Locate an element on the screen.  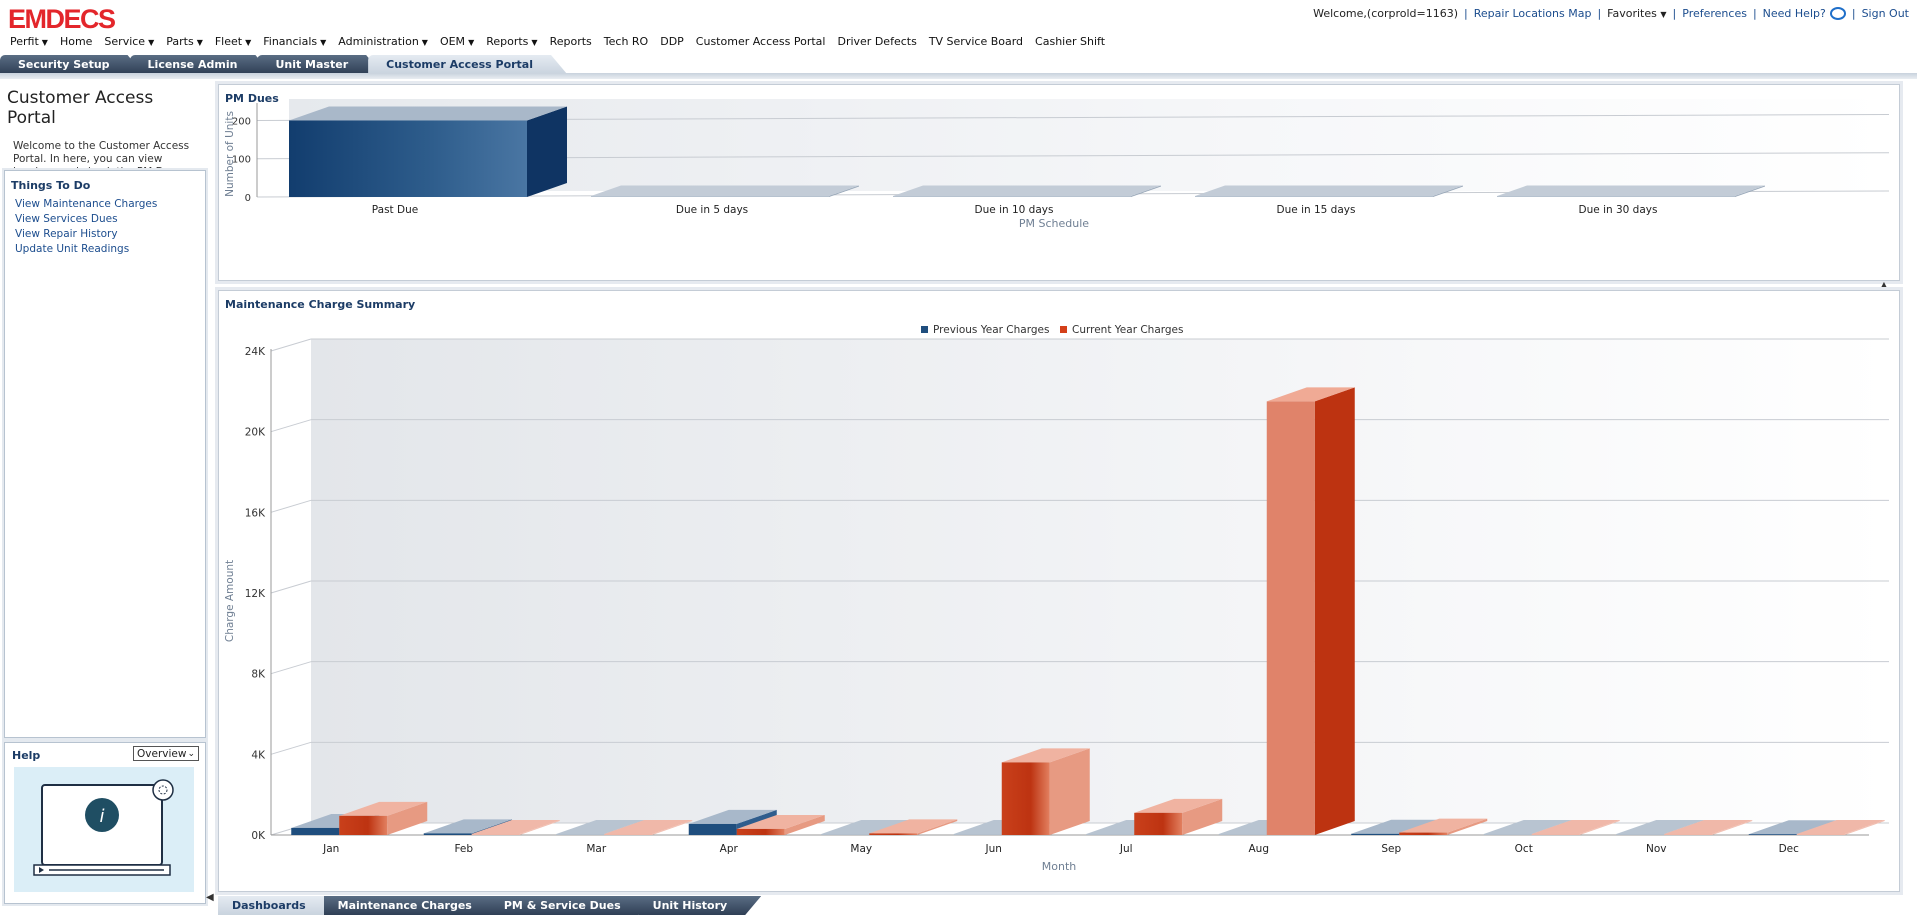
y-axis-title: Charge Amount is located at coordinates (230, 601).